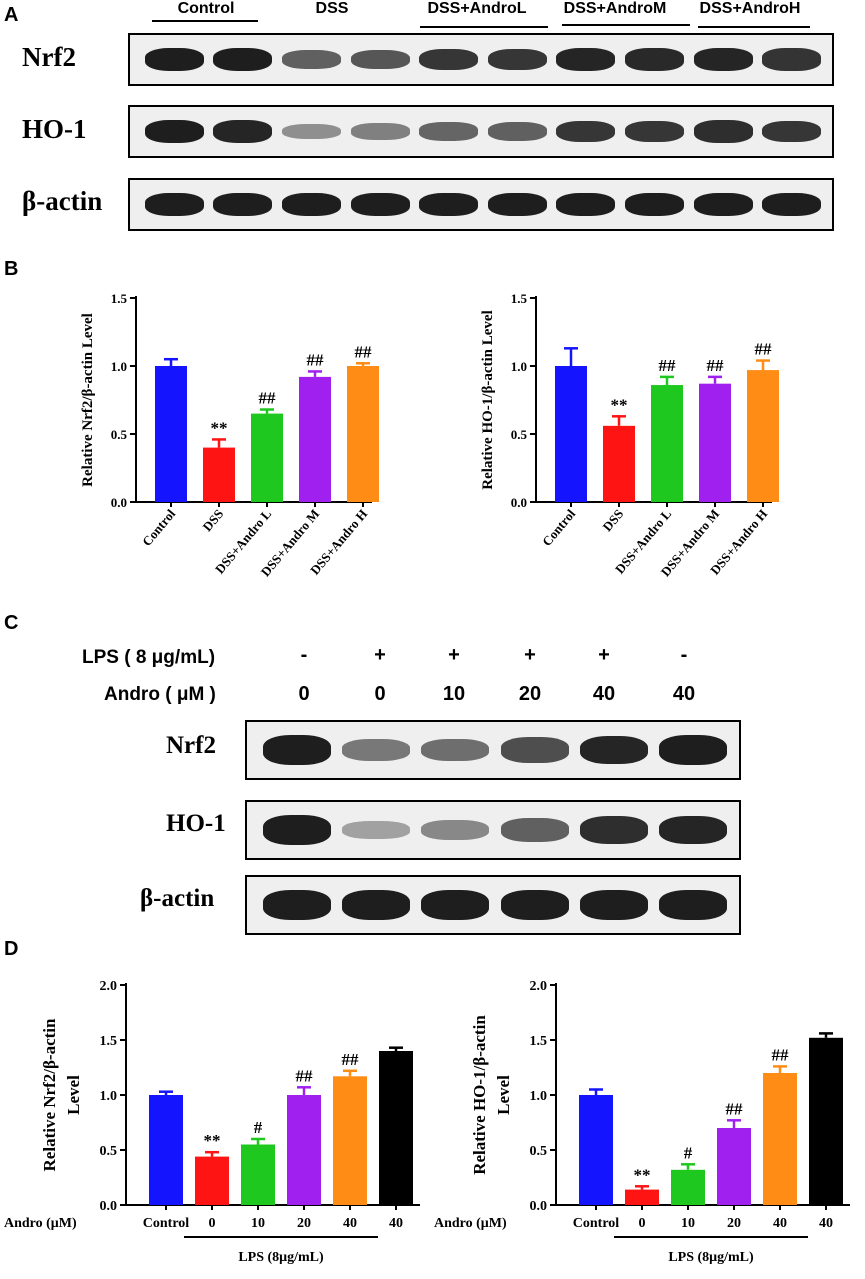 The width and height of the screenshot is (865, 1279). Describe the element at coordinates (62, 201) in the screenshot. I see `blot-a-label-actin: β-actin` at that location.